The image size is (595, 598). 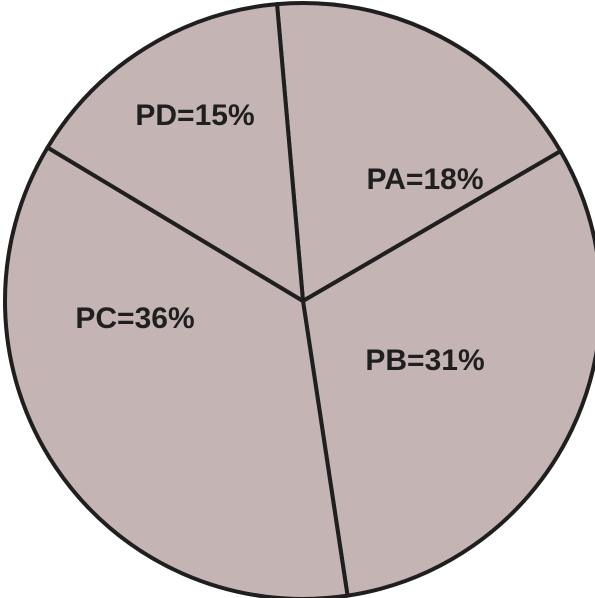 I want to click on pie-label-pc: PC=36%, so click(x=134, y=318).